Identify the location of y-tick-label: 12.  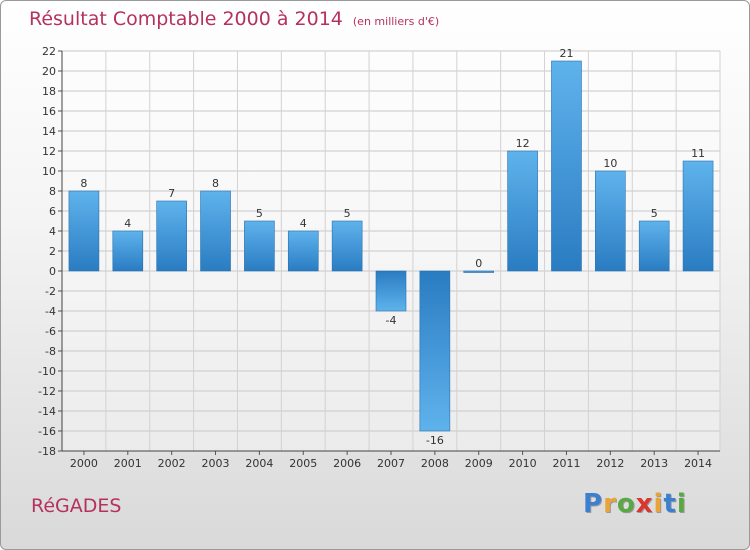
(49, 151).